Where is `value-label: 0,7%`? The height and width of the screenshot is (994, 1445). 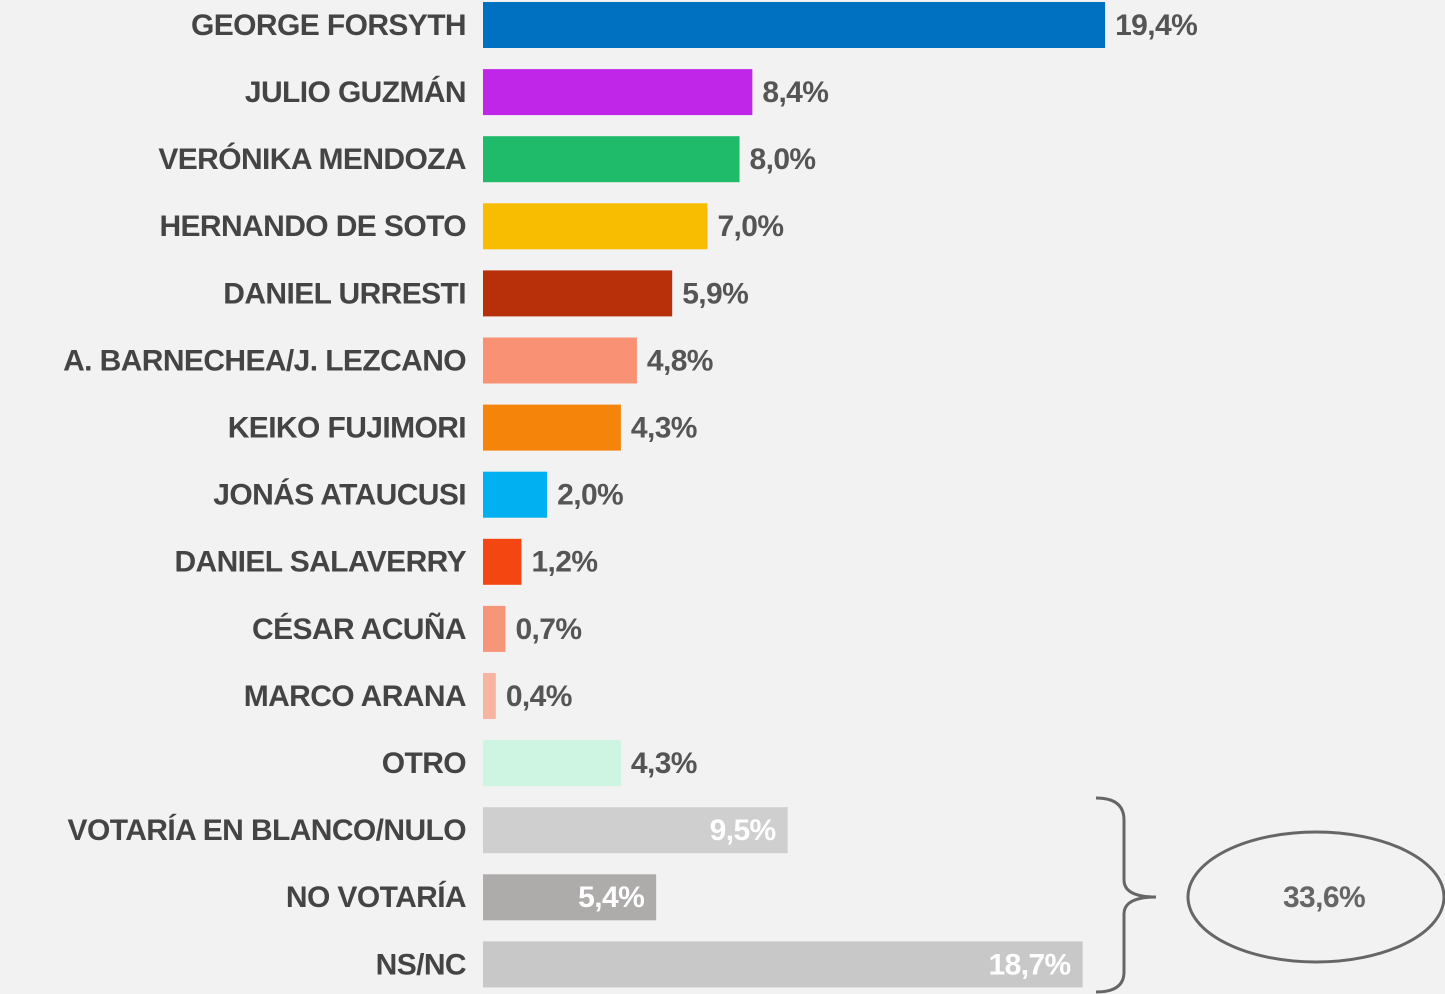 value-label: 0,7% is located at coordinates (548, 629).